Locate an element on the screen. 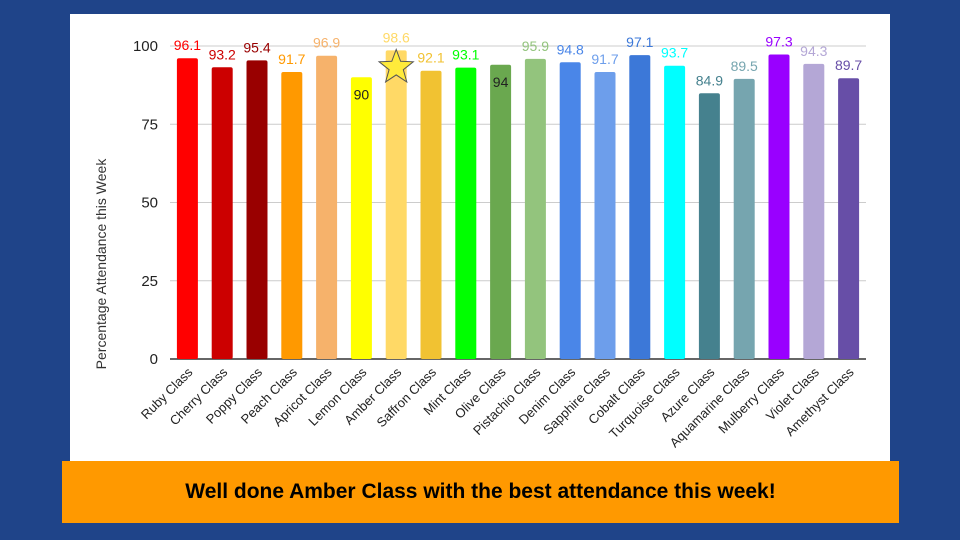 The width and height of the screenshot is (960, 540). y-tick-label: 75 is located at coordinates (149, 124).